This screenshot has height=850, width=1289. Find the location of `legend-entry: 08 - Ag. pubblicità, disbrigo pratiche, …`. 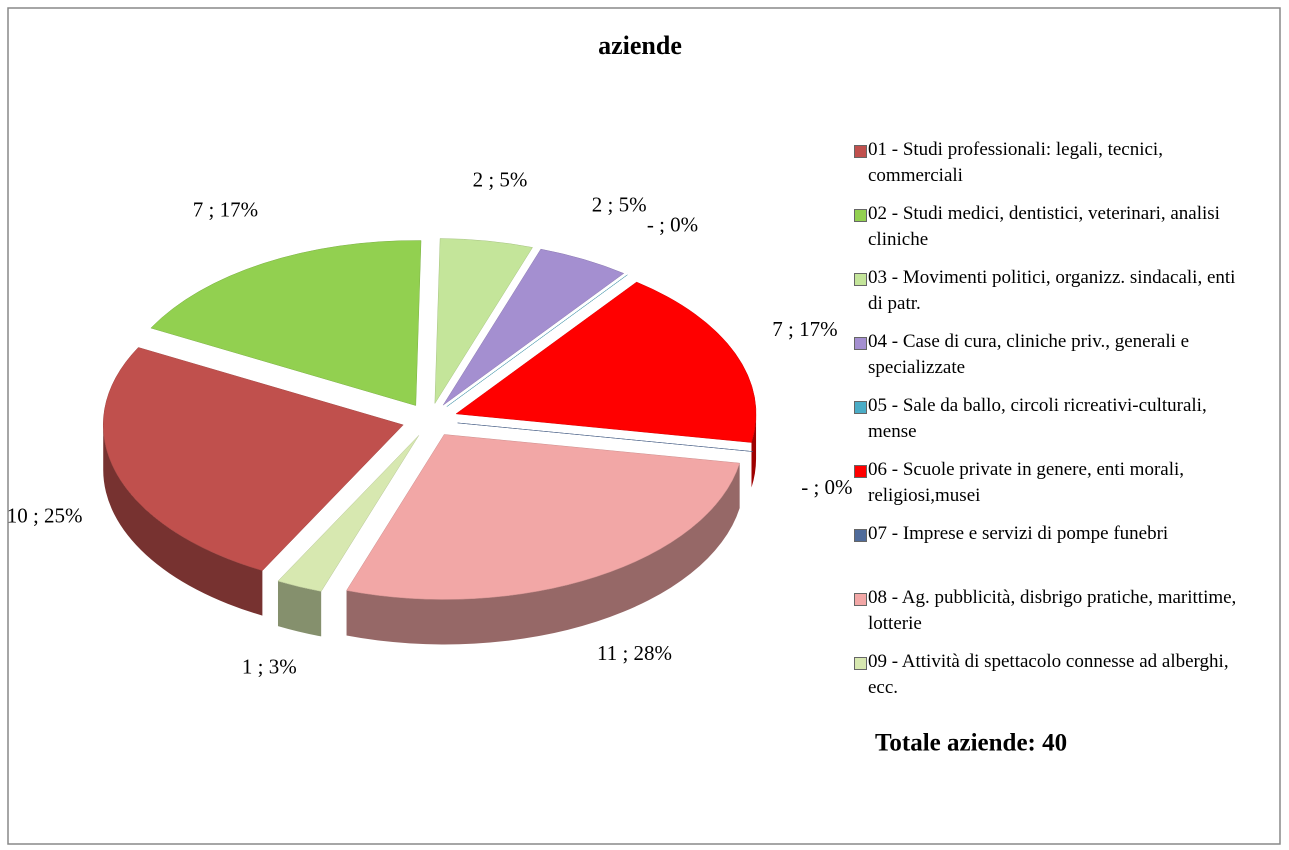

legend-entry: 08 - Ag. pubblicità, disbrigo pratiche, … is located at coordinates (1047, 617).